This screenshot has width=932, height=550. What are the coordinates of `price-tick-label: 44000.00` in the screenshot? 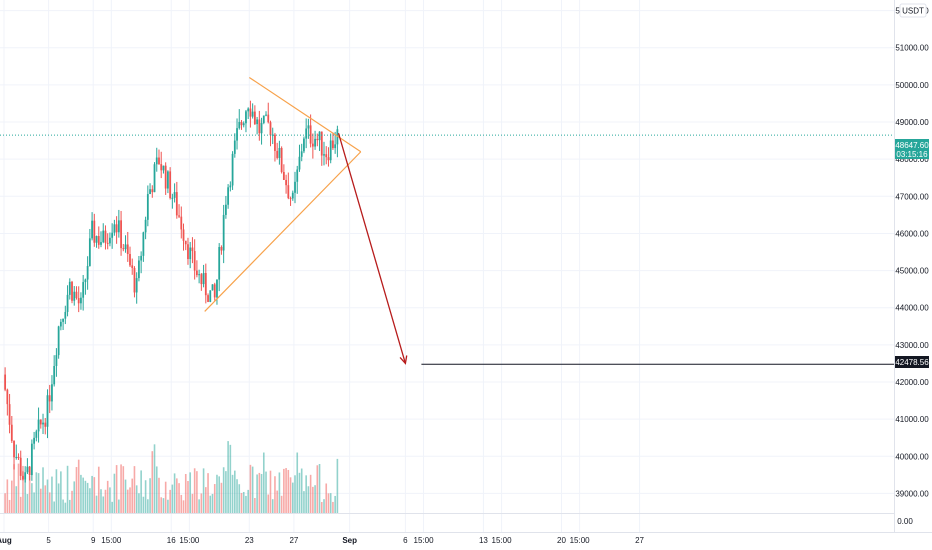 It's located at (912, 308).